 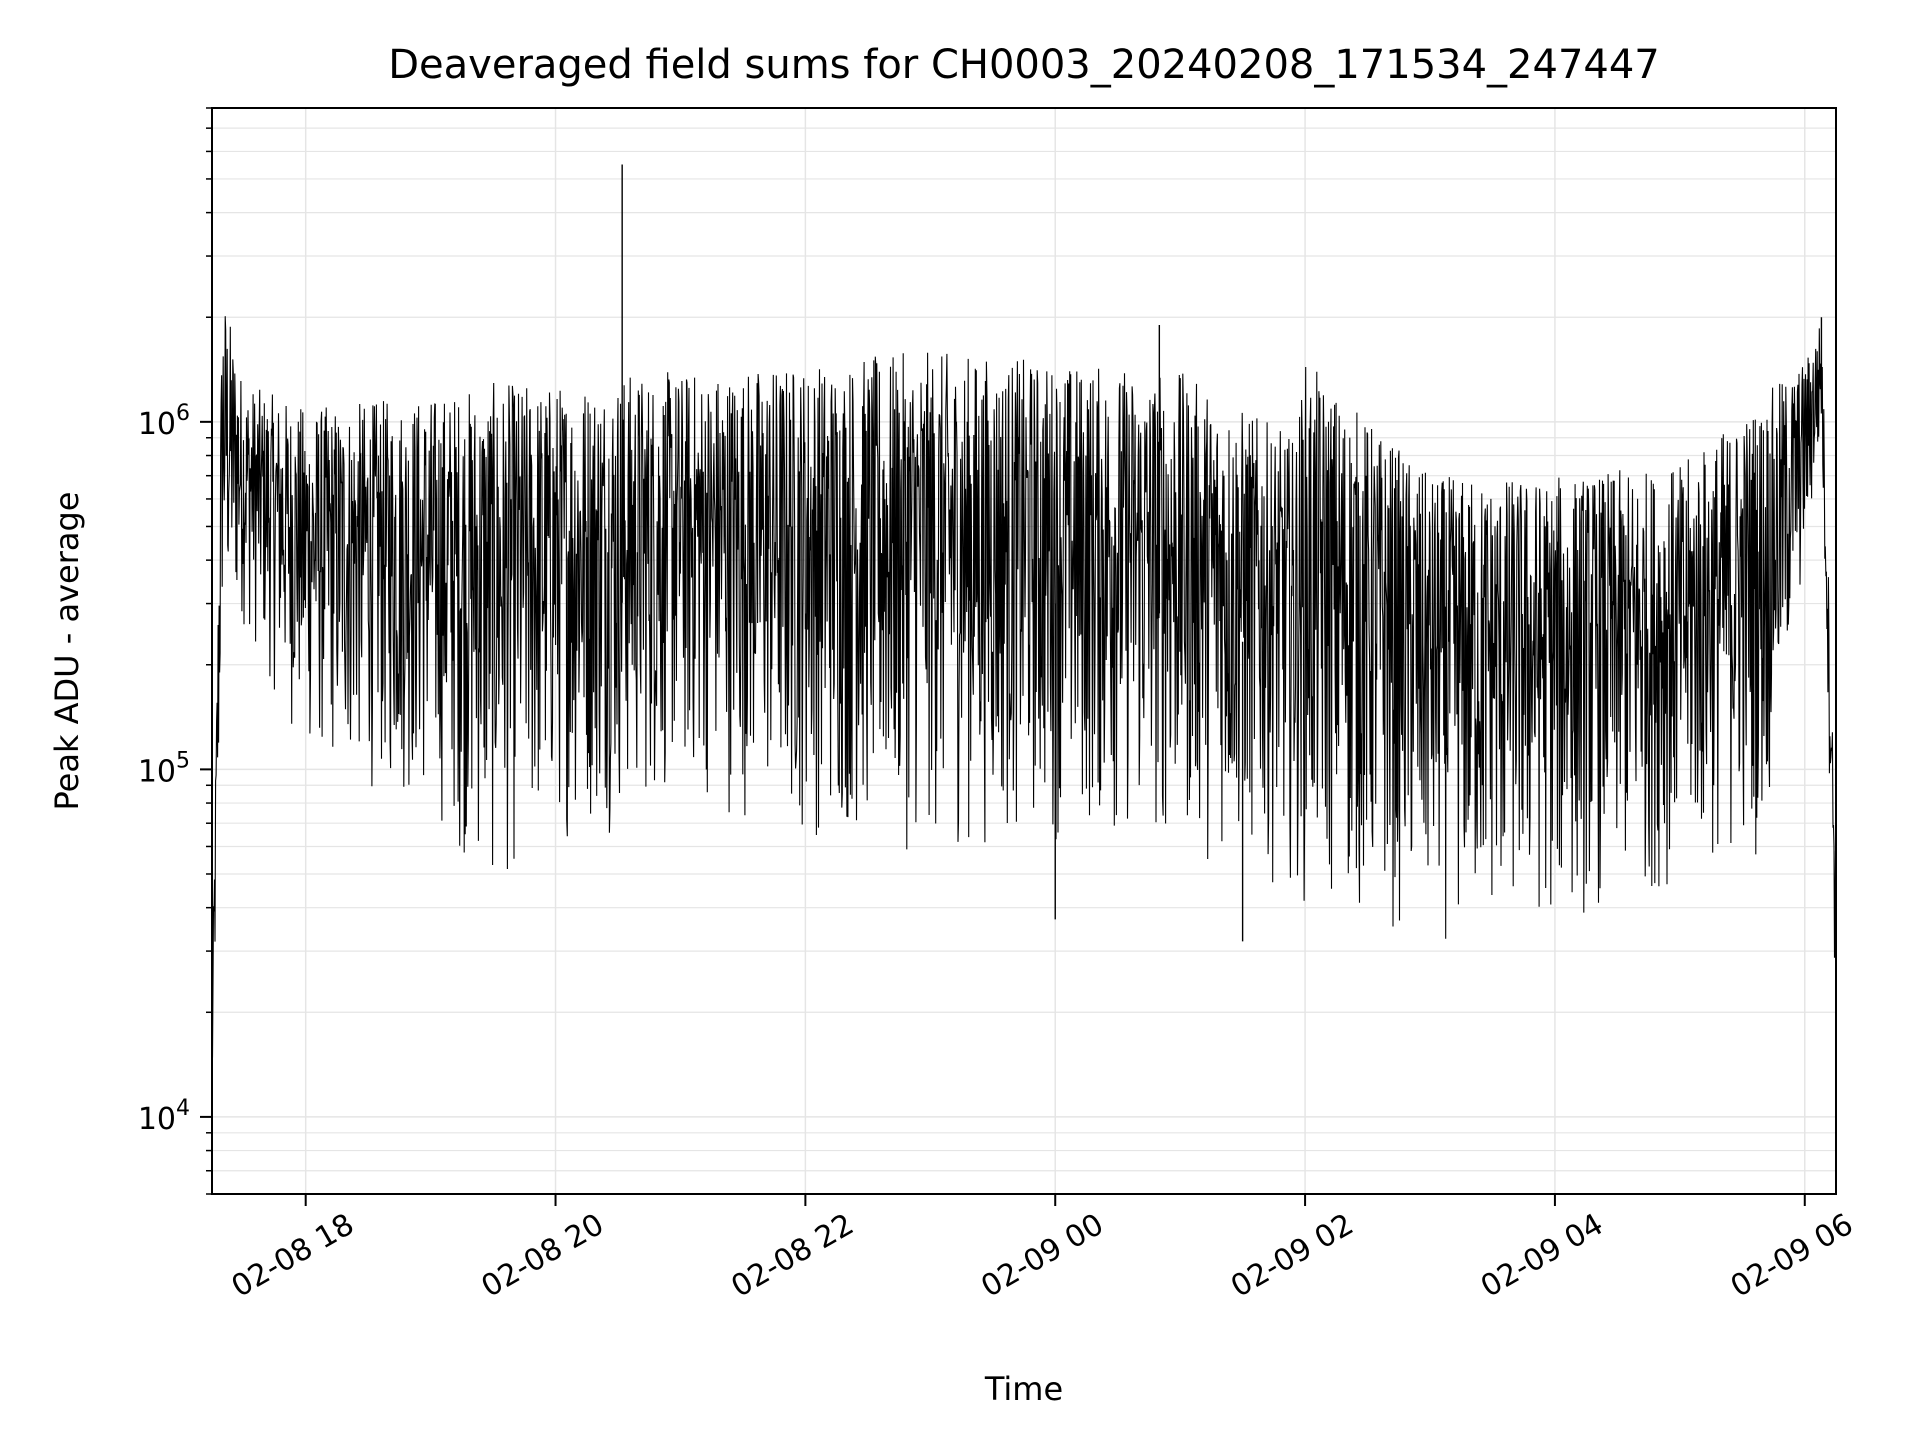 I want to click on x-tick-label: 02-09 04, so click(x=1542, y=1256).